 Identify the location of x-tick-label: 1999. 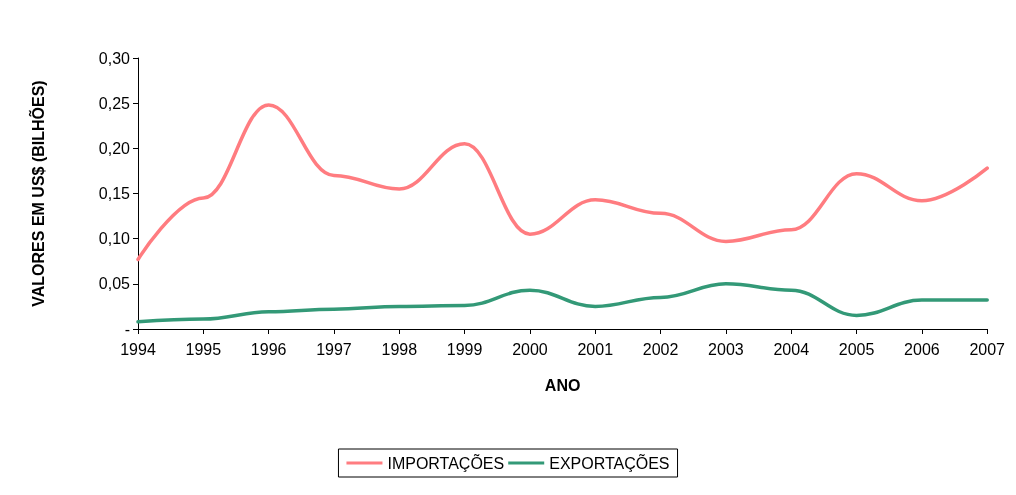
(464, 349).